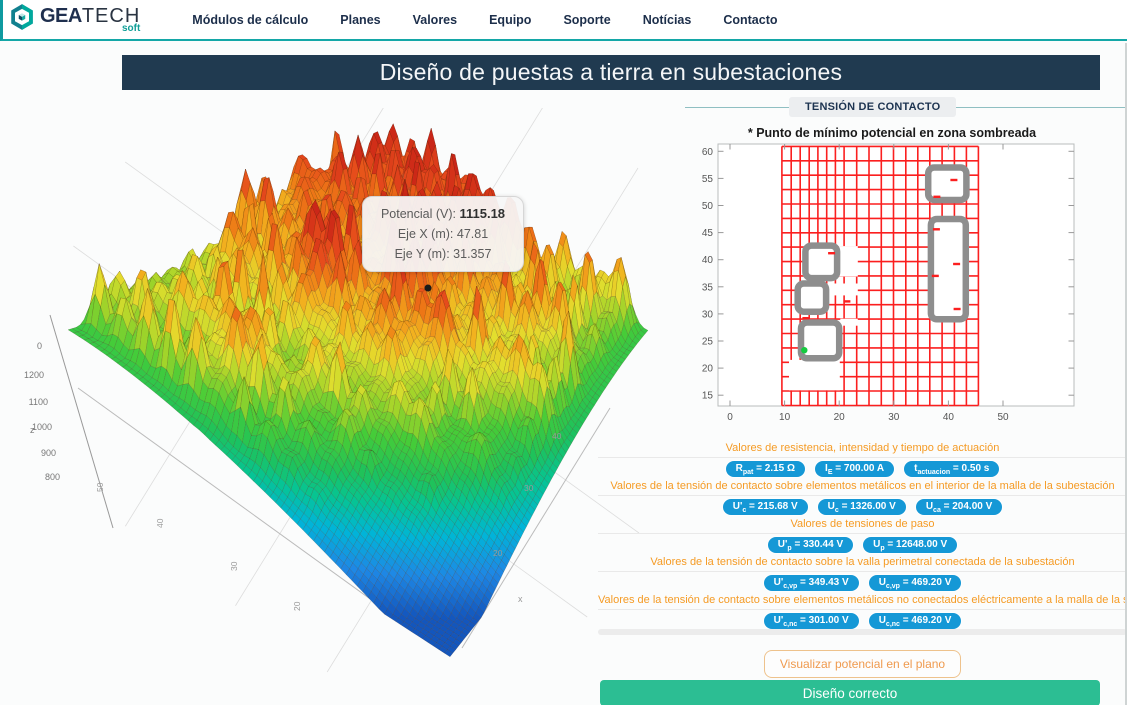 The width and height of the screenshot is (1127, 705). Describe the element at coordinates (587, 19) in the screenshot. I see `nav-item-soporte: Soporte` at that location.